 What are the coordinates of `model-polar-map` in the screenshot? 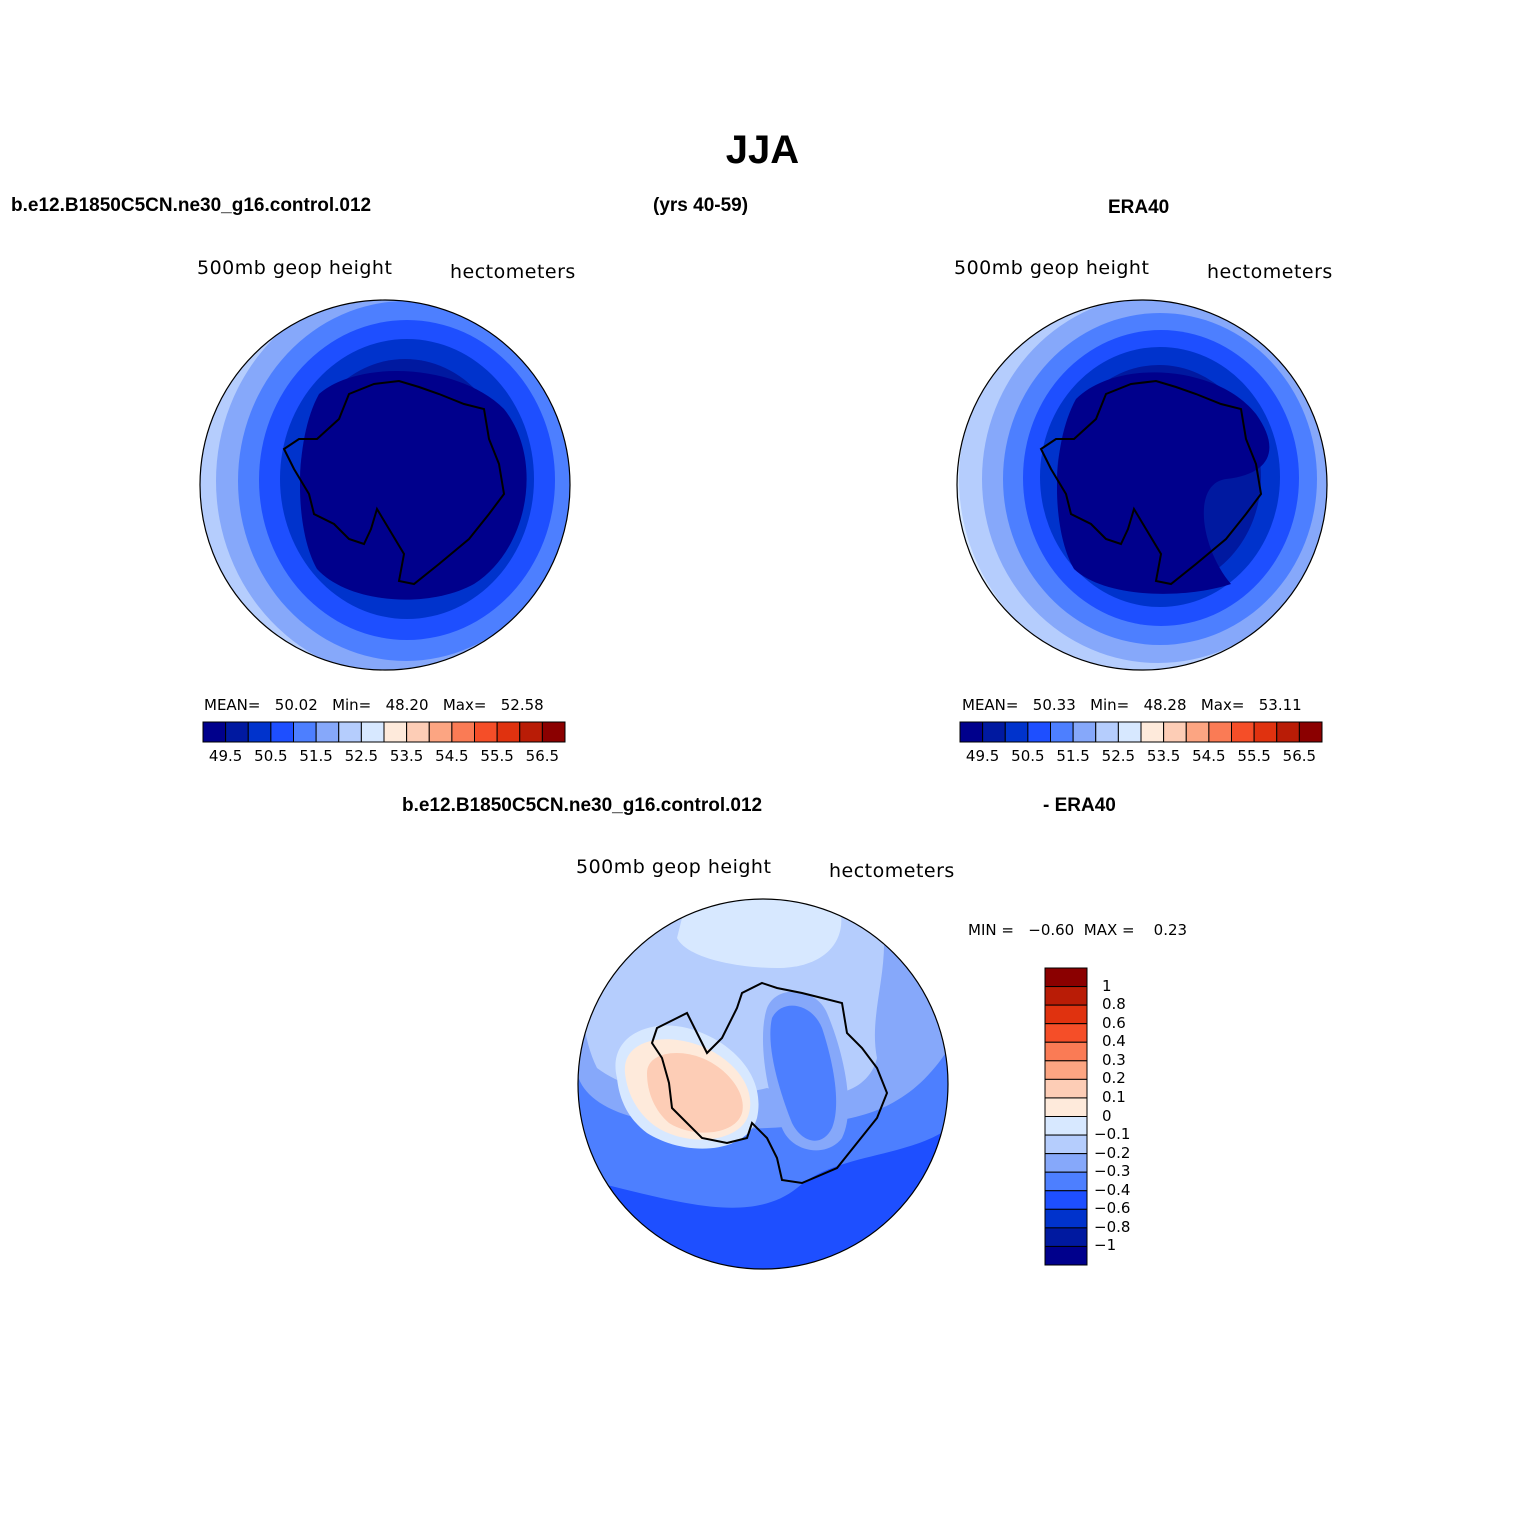 It's located at (385, 485).